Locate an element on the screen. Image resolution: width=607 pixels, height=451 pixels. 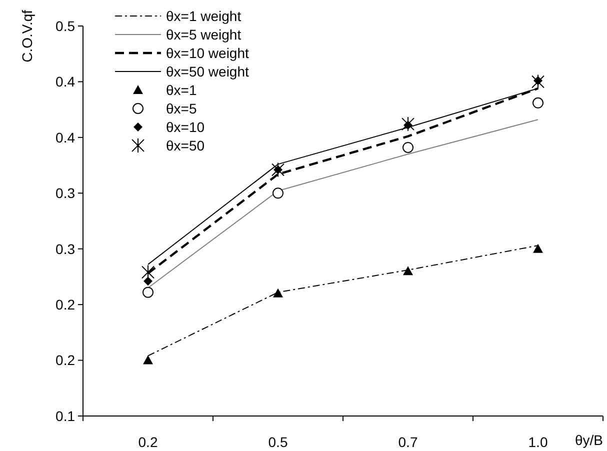
legend-label: θx=10 is located at coordinates (185, 126).